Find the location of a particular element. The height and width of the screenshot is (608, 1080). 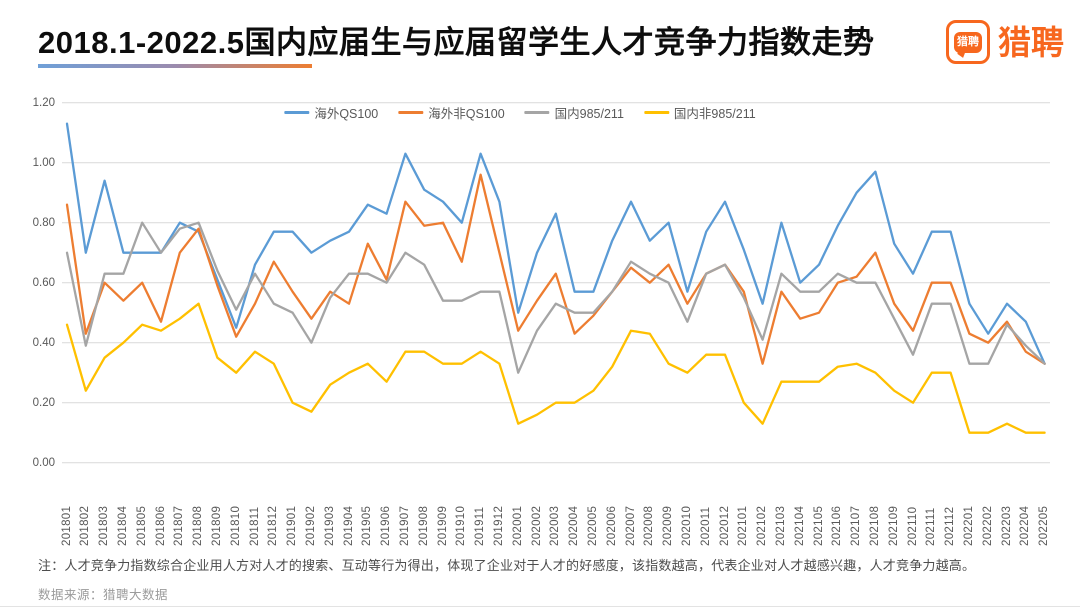

x-tick-label: 201902 is located at coordinates (310, 525).